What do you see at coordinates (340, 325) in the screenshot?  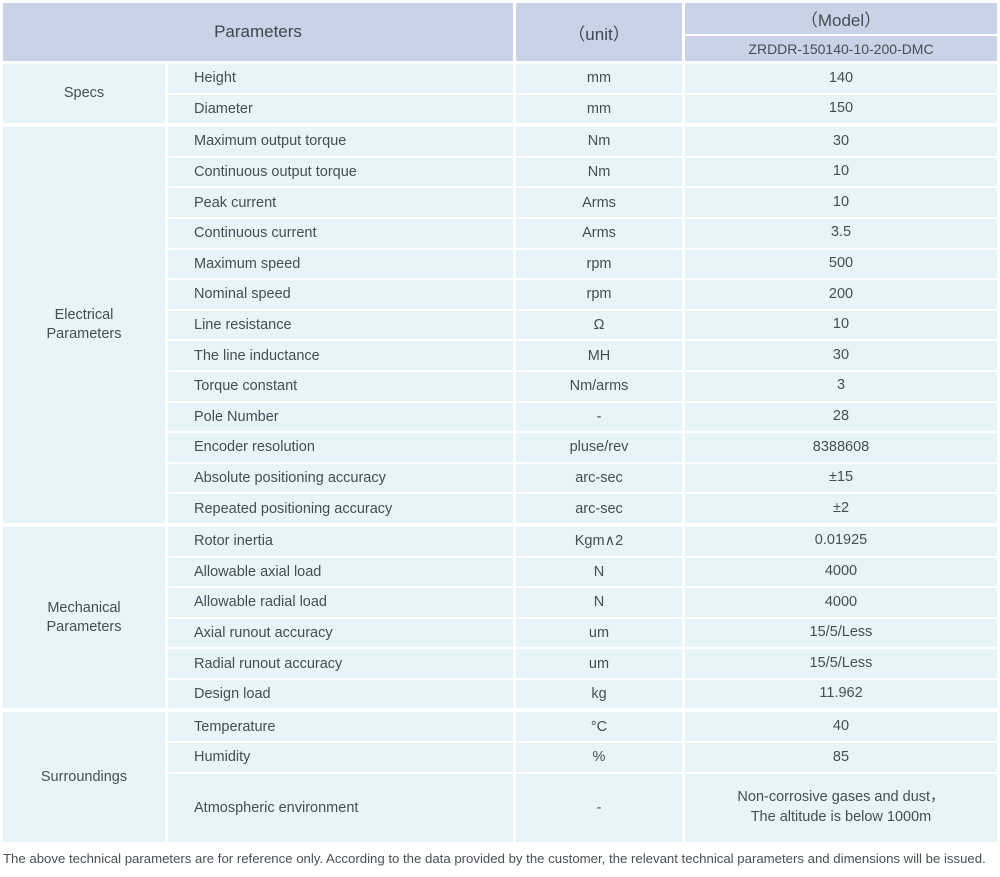 I see `param-cell: Line resistance` at bounding box center [340, 325].